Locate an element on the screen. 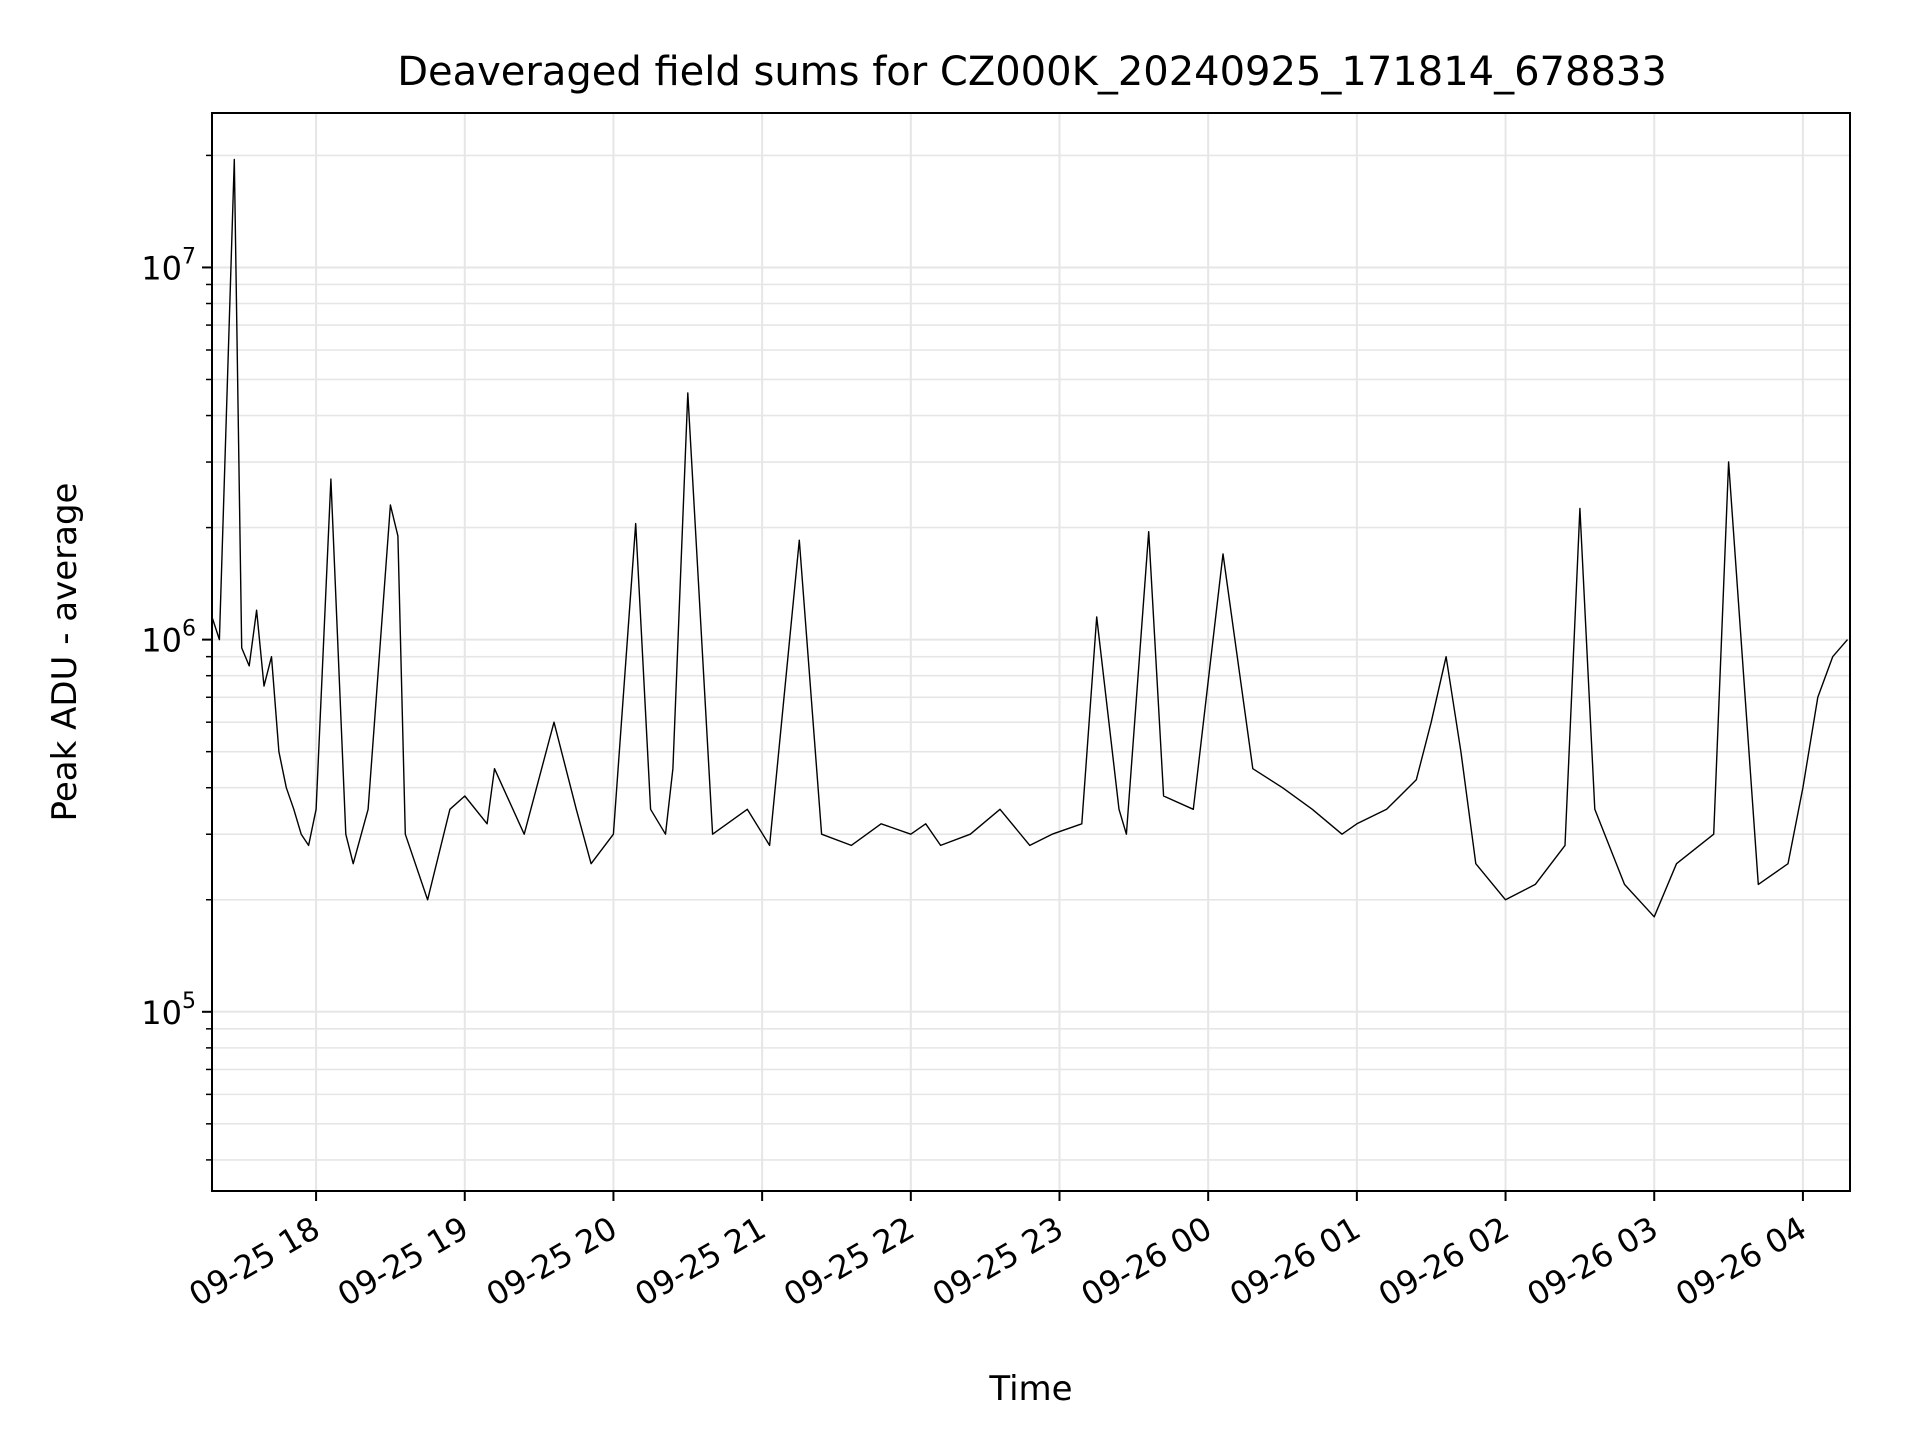 This screenshot has height=1440, width=1920. x-tick-label: 09-26 03 is located at coordinates (1593, 1261).